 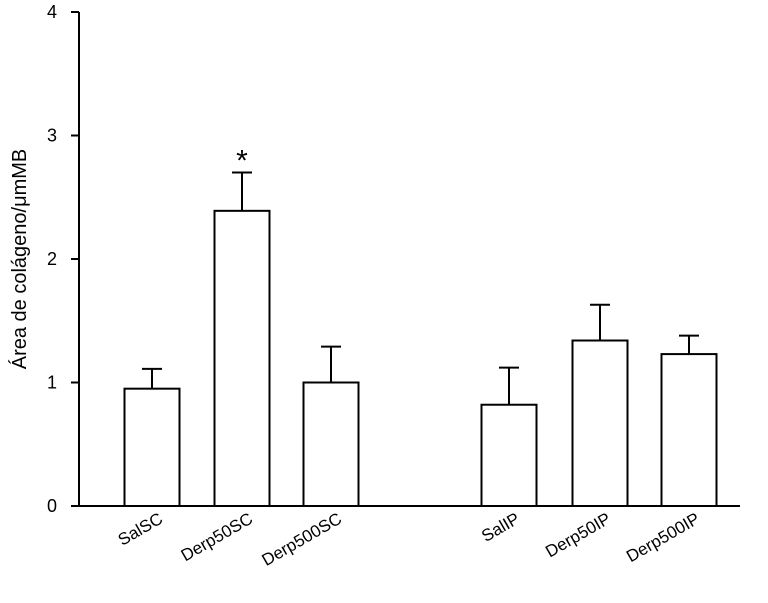 I want to click on x-tick-label-Derp500SC: Derp500SC, so click(x=302, y=539).